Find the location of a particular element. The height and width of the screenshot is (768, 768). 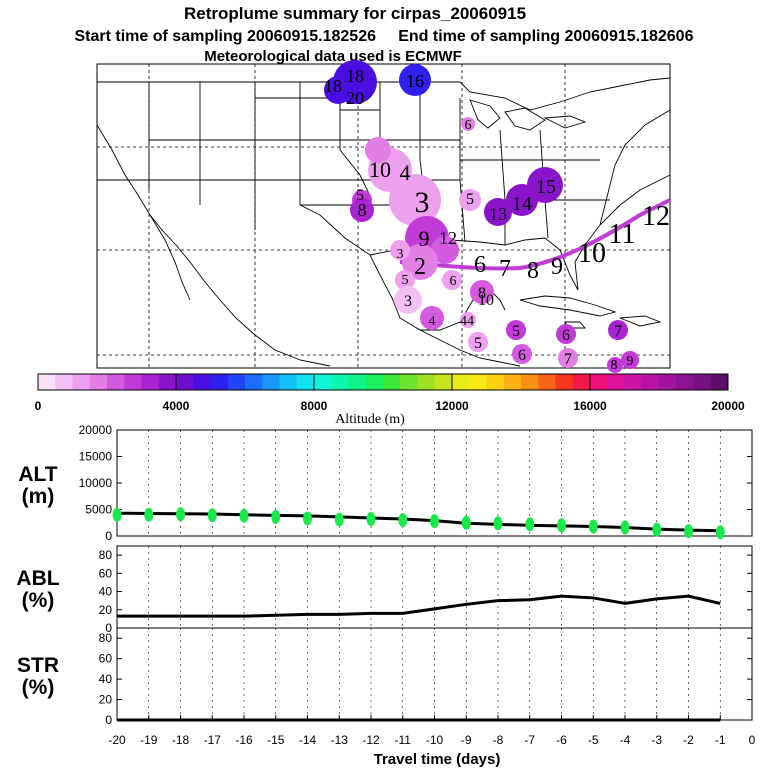

map-label: 9 is located at coordinates (424, 238).